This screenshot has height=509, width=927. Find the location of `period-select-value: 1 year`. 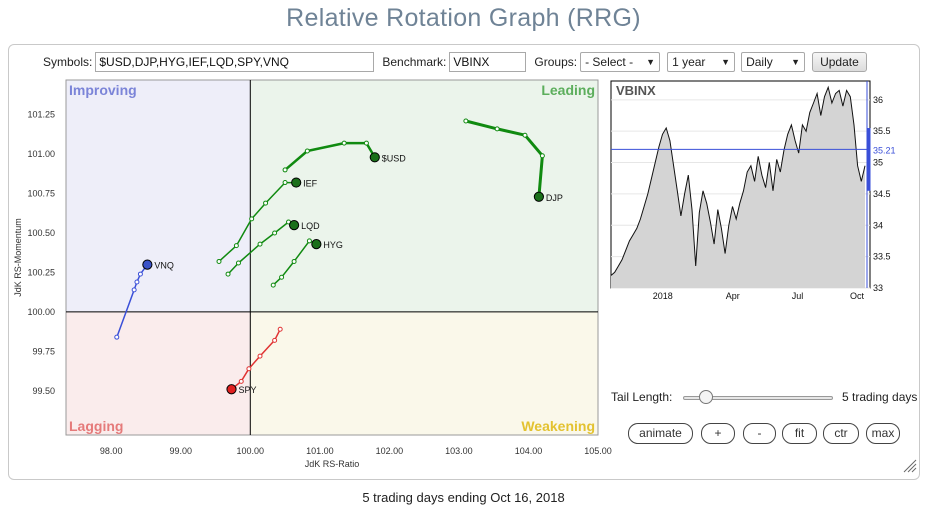

period-select-value: 1 year is located at coordinates (689, 62).